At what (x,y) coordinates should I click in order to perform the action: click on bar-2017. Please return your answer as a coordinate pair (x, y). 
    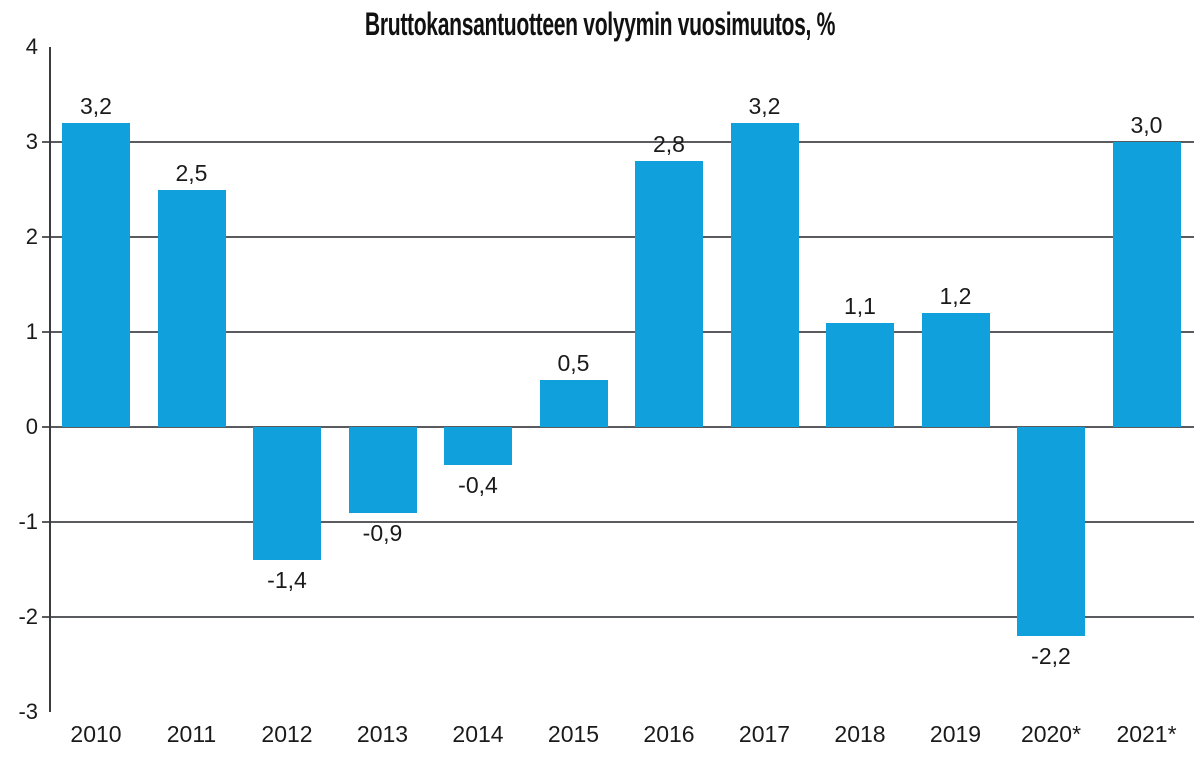
    Looking at the image, I should click on (764, 275).